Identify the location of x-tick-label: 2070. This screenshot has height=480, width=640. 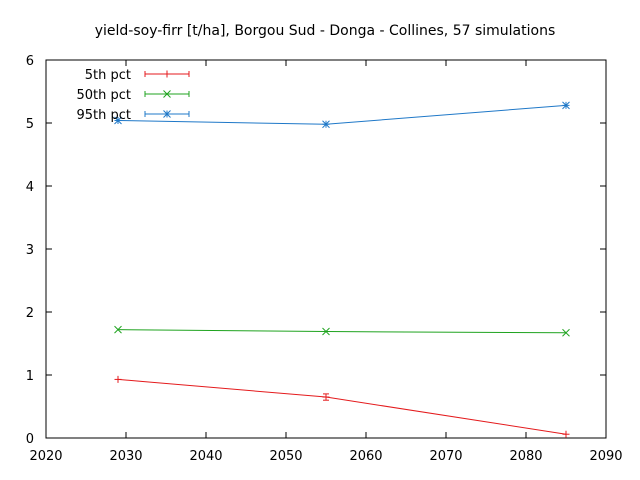
(445, 456).